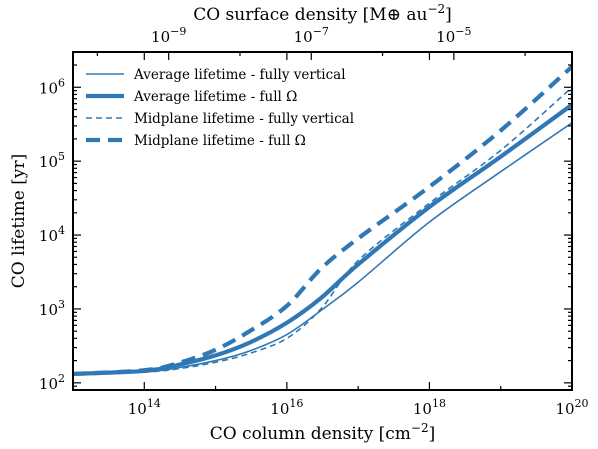 The height and width of the screenshot is (449, 598). What do you see at coordinates (52, 308) in the screenshot?
I see `y-tick-label: 10³` at bounding box center [52, 308].